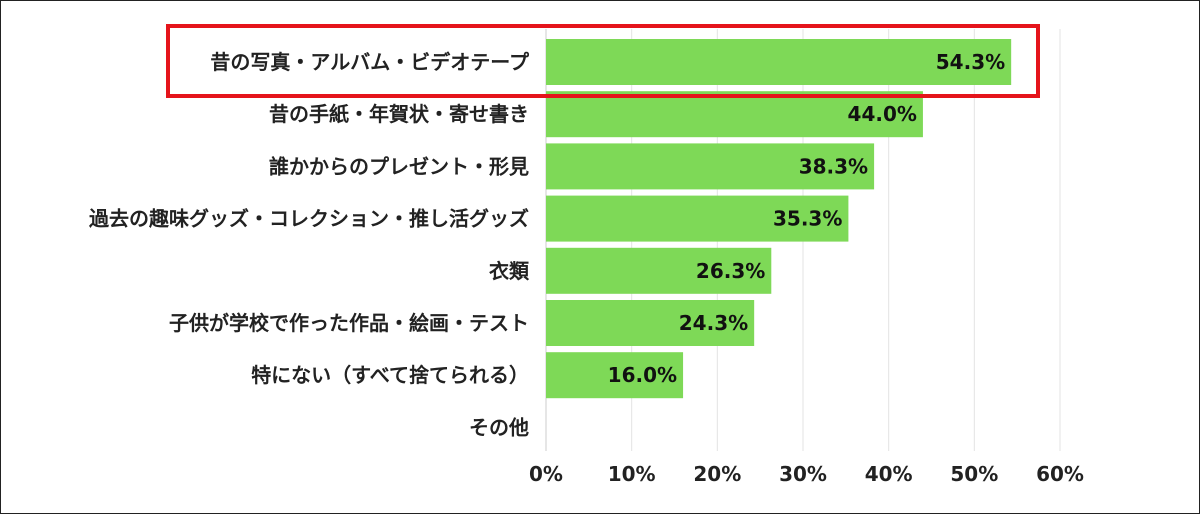 The image size is (1200, 518). I want to click on category-label: 子供が学校で作った作品・絵画・テスト, so click(349, 323).